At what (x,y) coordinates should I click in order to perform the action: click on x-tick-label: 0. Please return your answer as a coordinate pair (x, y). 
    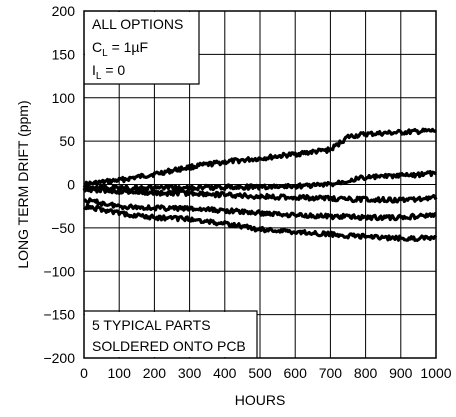
    Looking at the image, I should click on (84, 373).